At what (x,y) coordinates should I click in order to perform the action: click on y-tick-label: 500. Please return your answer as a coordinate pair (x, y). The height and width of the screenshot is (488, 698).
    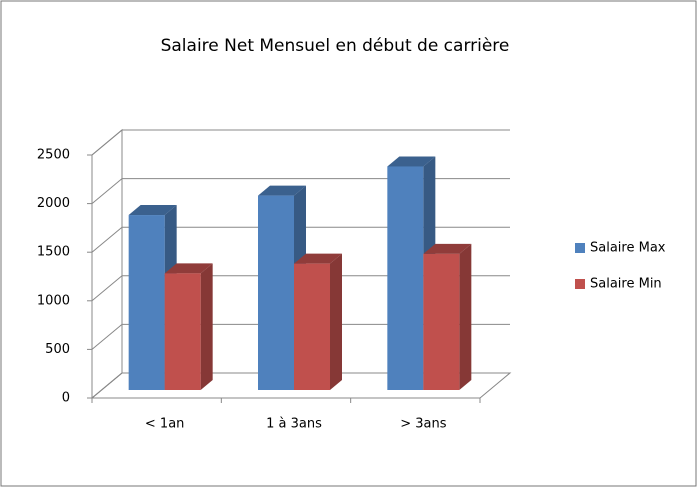
    Looking at the image, I should click on (57, 349).